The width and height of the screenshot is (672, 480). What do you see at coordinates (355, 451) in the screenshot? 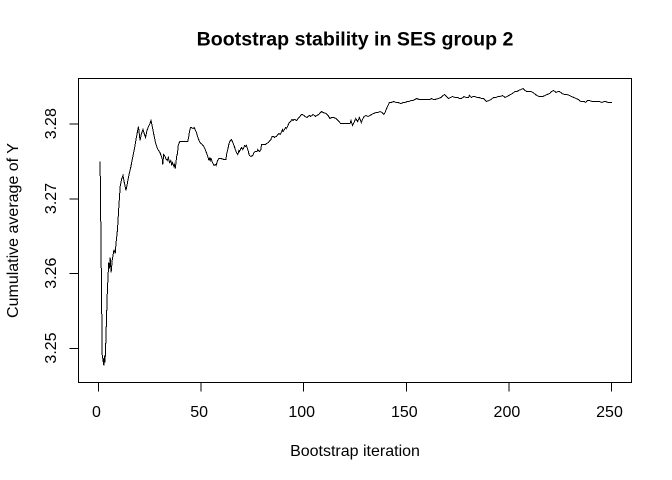
I see `svg-text: Bootstrap iteration` at bounding box center [355, 451].